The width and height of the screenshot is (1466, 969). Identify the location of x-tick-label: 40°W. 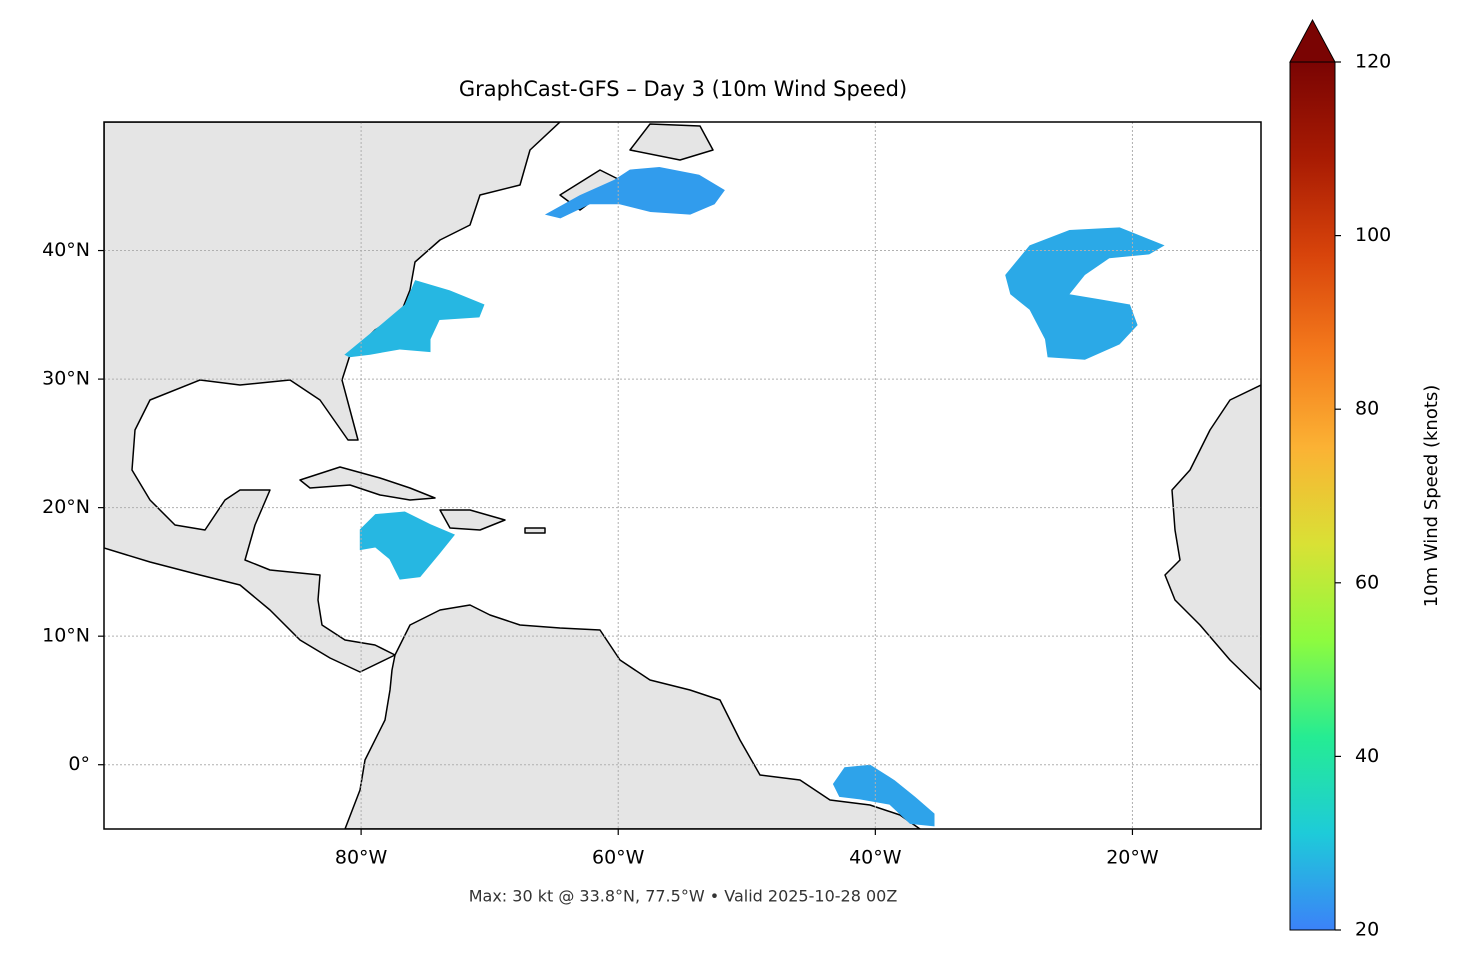
(875, 858).